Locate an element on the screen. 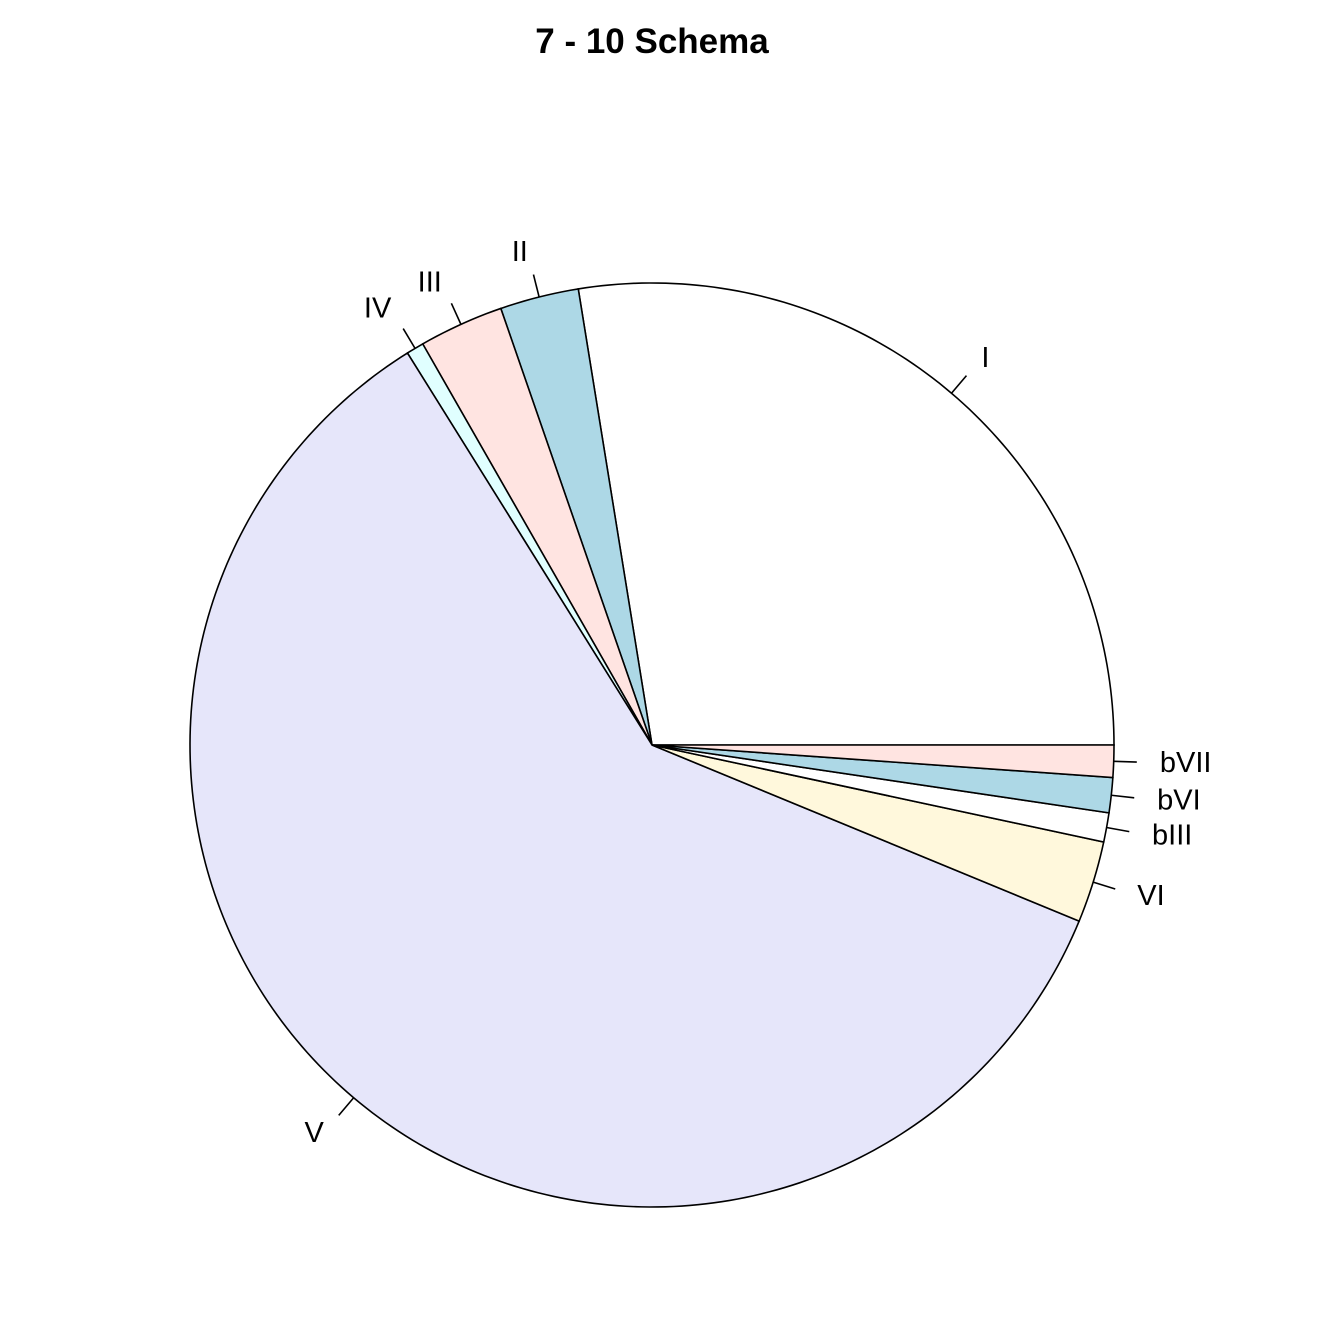 The width and height of the screenshot is (1332, 1318). label-tick-v is located at coordinates (346, 1106).